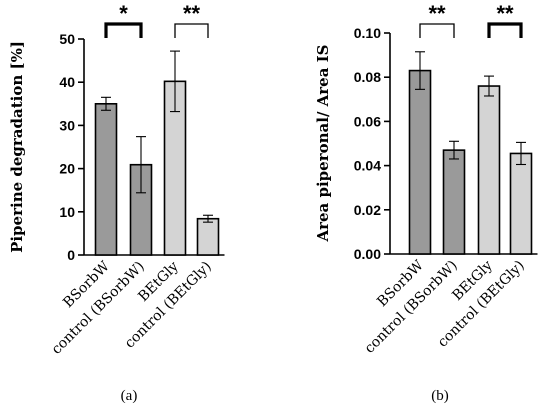  I want to click on y-tick-label: 40, so click(67, 82).